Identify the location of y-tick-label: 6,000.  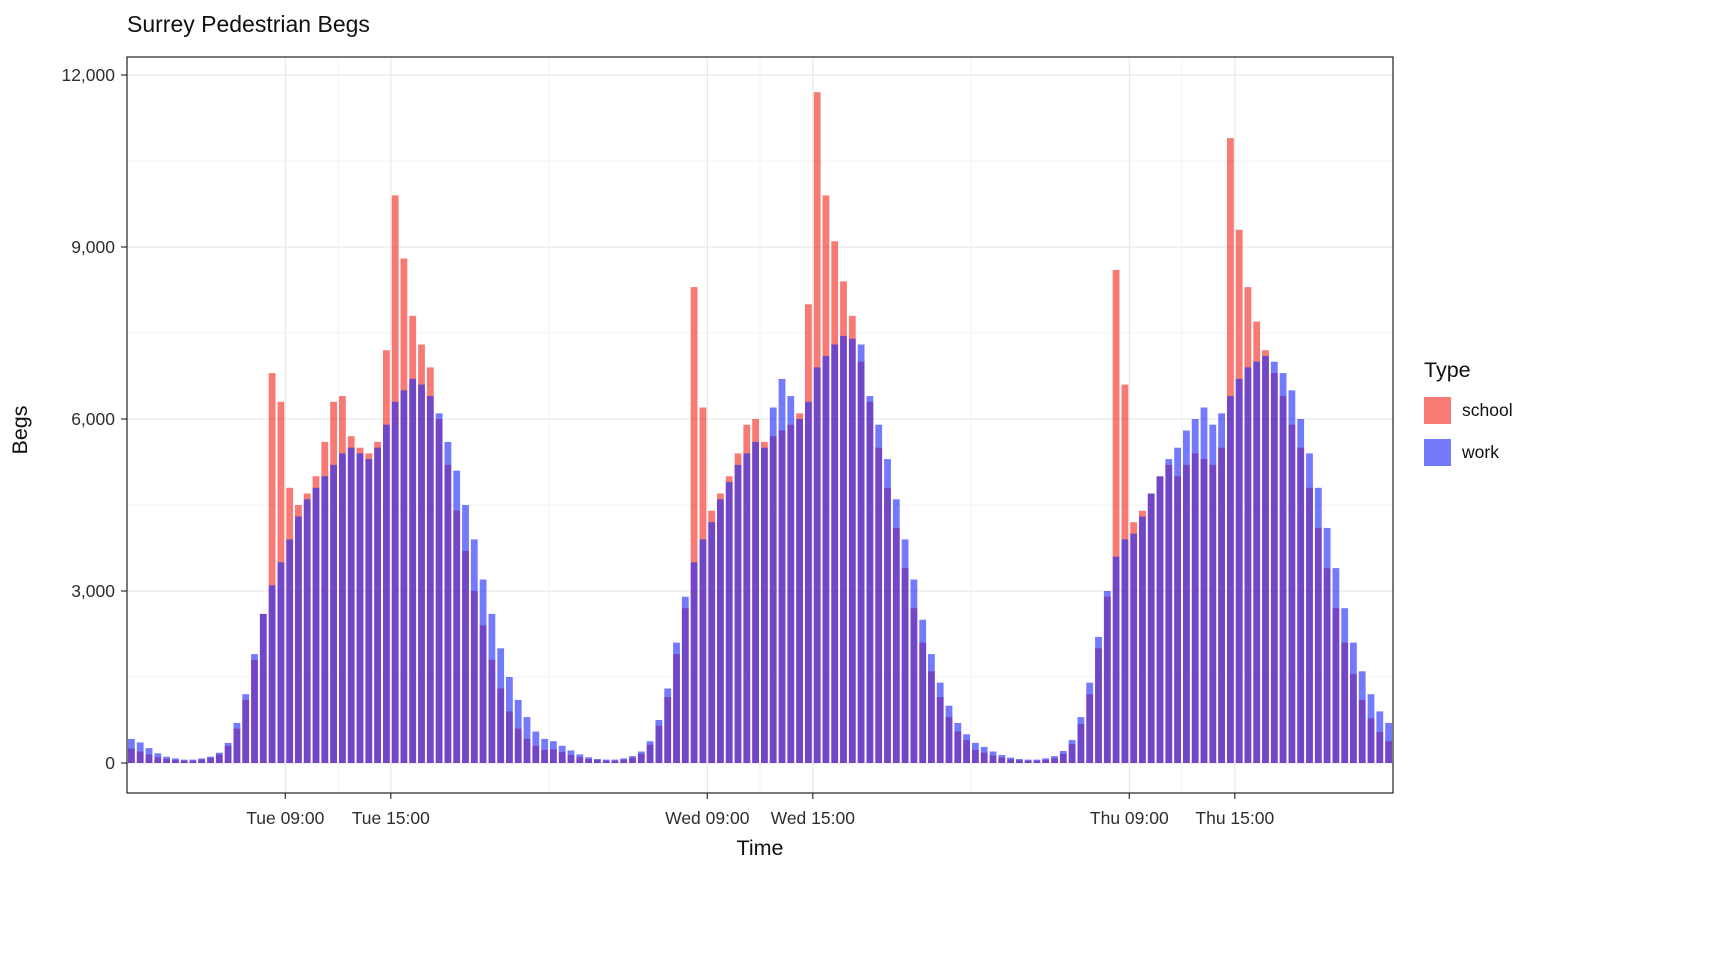
(93, 419).